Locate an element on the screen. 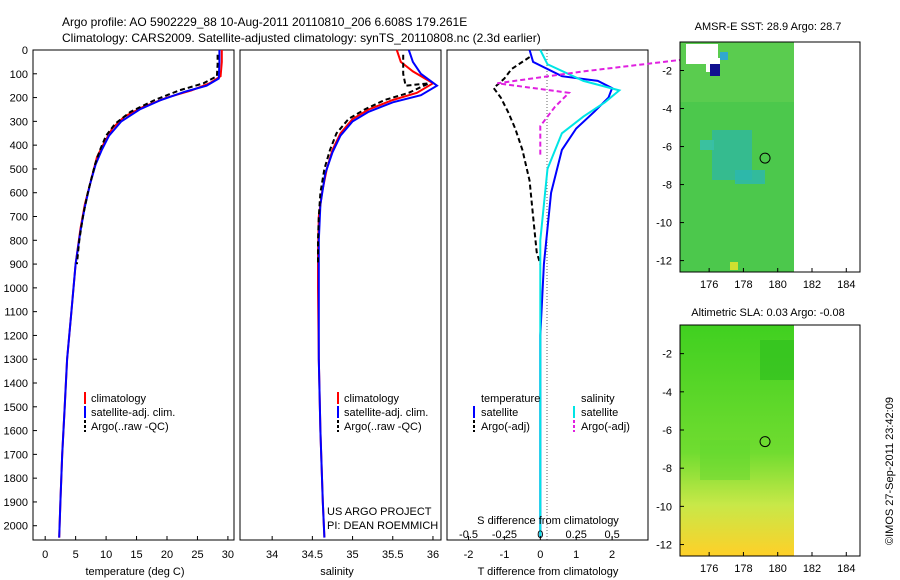  depth-tick-label: 100 is located at coordinates (19, 75).